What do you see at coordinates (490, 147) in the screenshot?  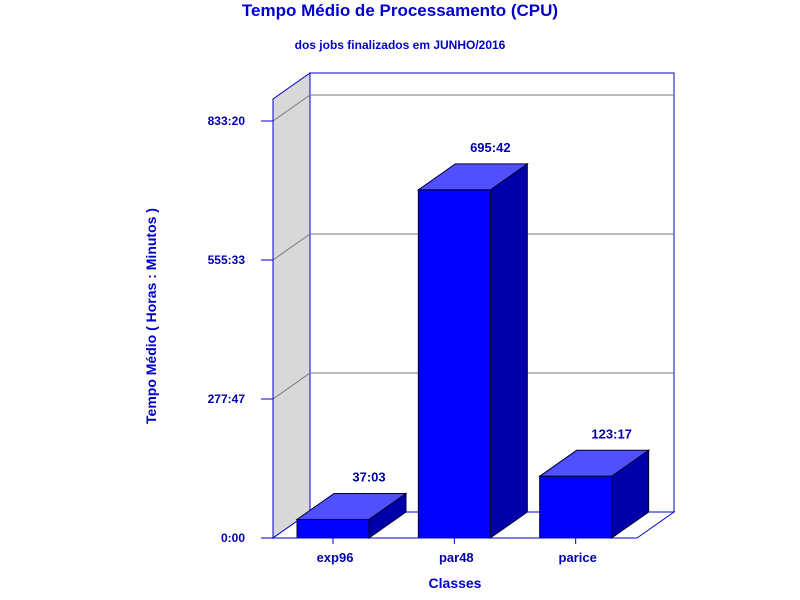 I see `data-label: 695:42` at bounding box center [490, 147].